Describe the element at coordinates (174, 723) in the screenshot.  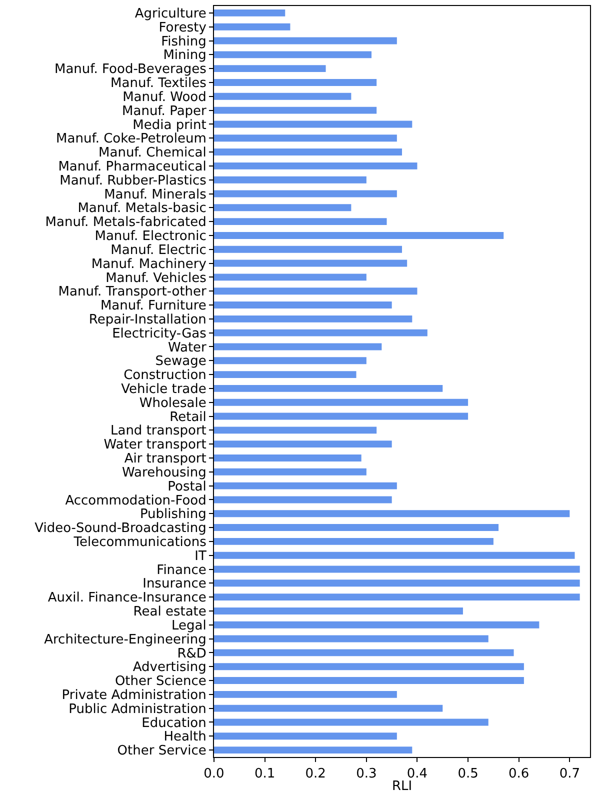
I see `y-tick-label: Education` at that location.